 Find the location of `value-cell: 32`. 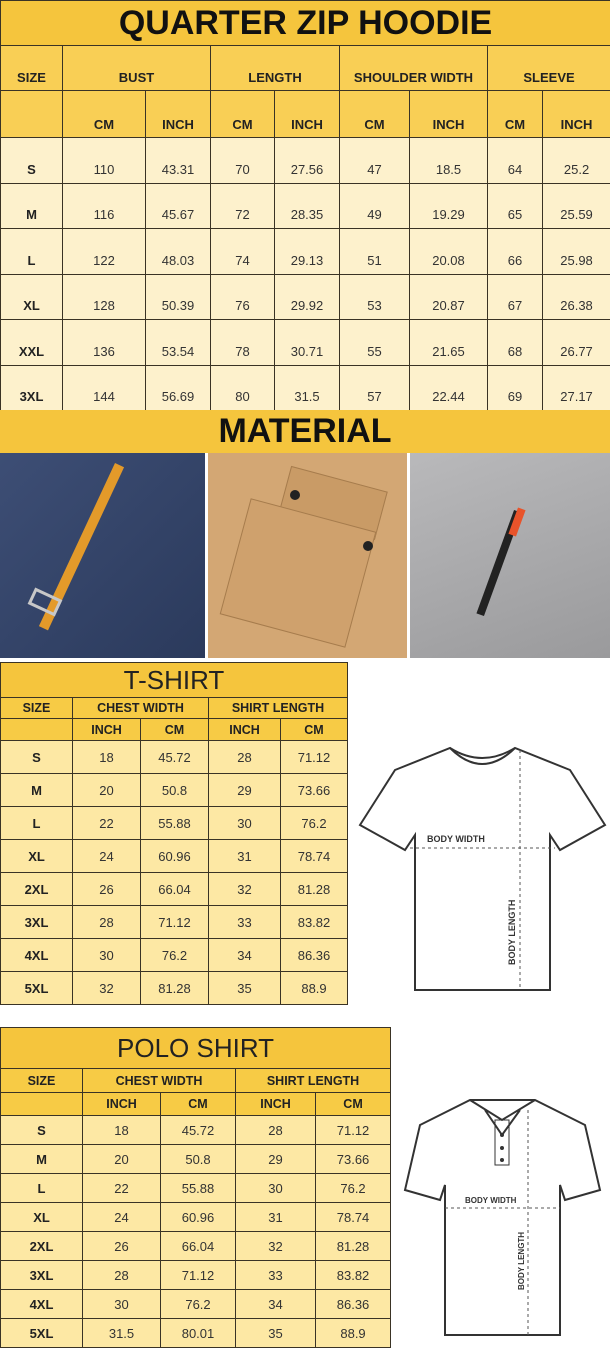

value-cell: 32 is located at coordinates (275, 1246).